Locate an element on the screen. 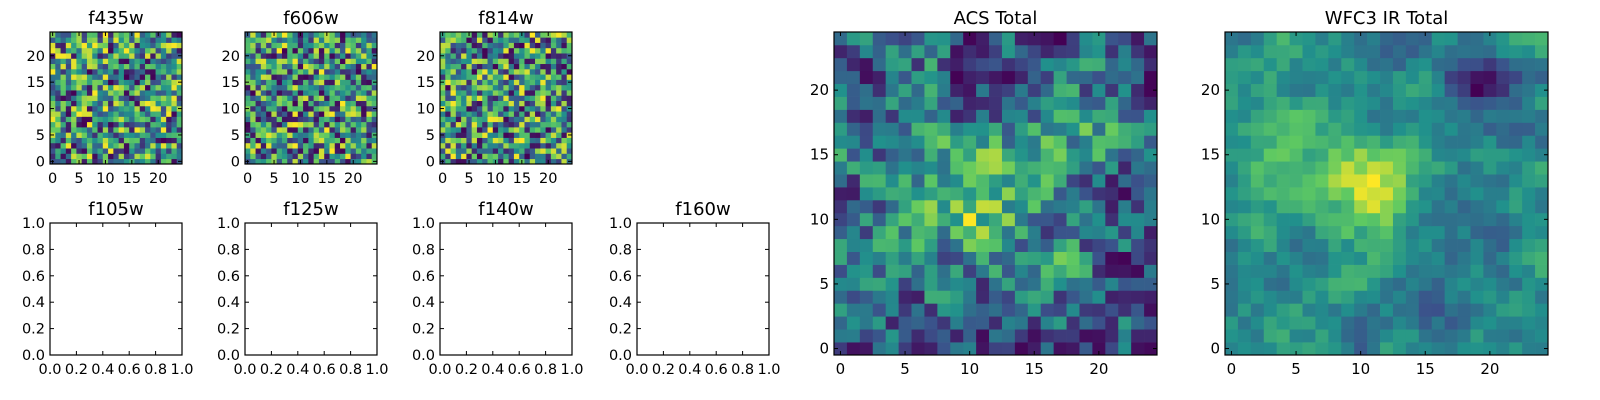  y-tick-label: 5 is located at coordinates (235, 136).